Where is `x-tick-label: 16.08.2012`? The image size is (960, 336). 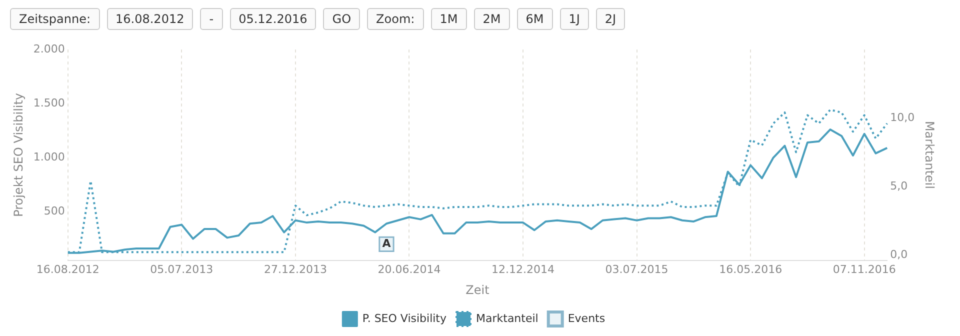
x-tick-label: 16.08.2012 is located at coordinates (68, 269).